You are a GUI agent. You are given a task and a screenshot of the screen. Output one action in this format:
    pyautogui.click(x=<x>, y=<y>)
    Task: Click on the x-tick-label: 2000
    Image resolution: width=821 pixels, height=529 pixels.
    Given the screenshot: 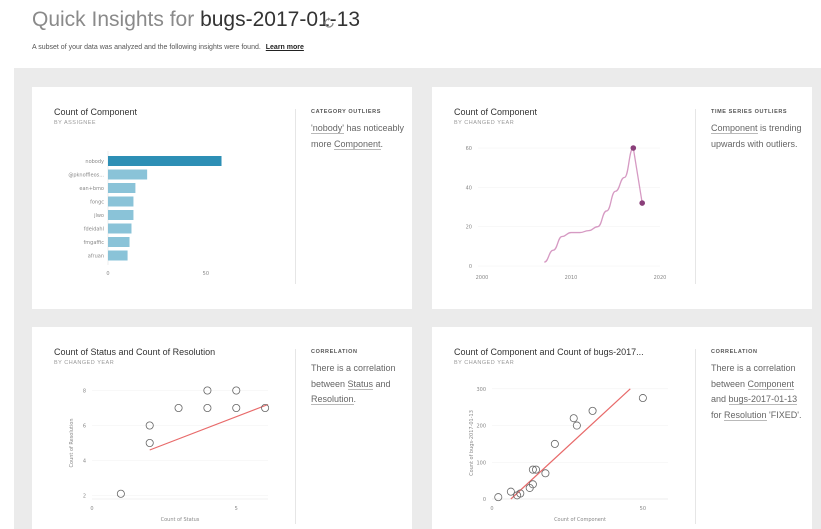 What is the action you would take?
    pyautogui.click(x=482, y=278)
    